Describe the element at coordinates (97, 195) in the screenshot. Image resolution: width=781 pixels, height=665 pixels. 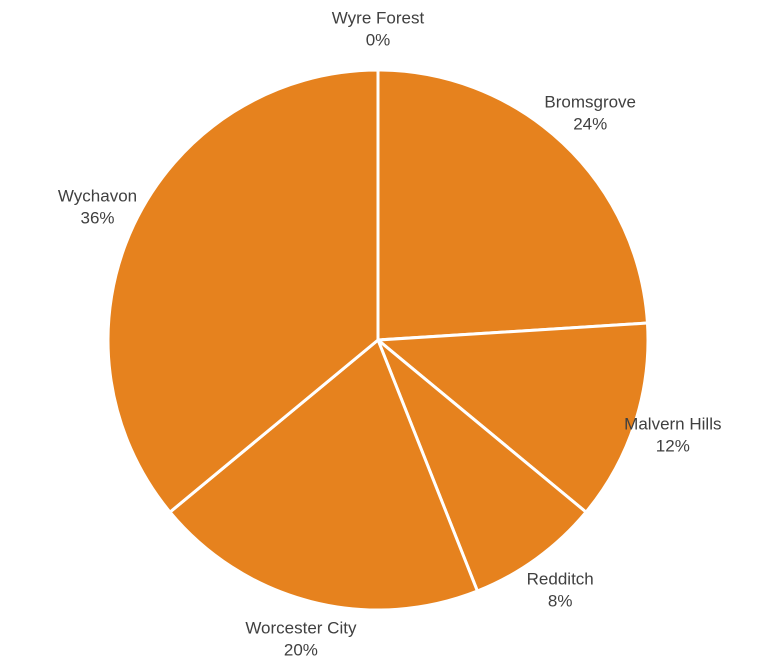
I see `slice-label: Wychavon` at that location.